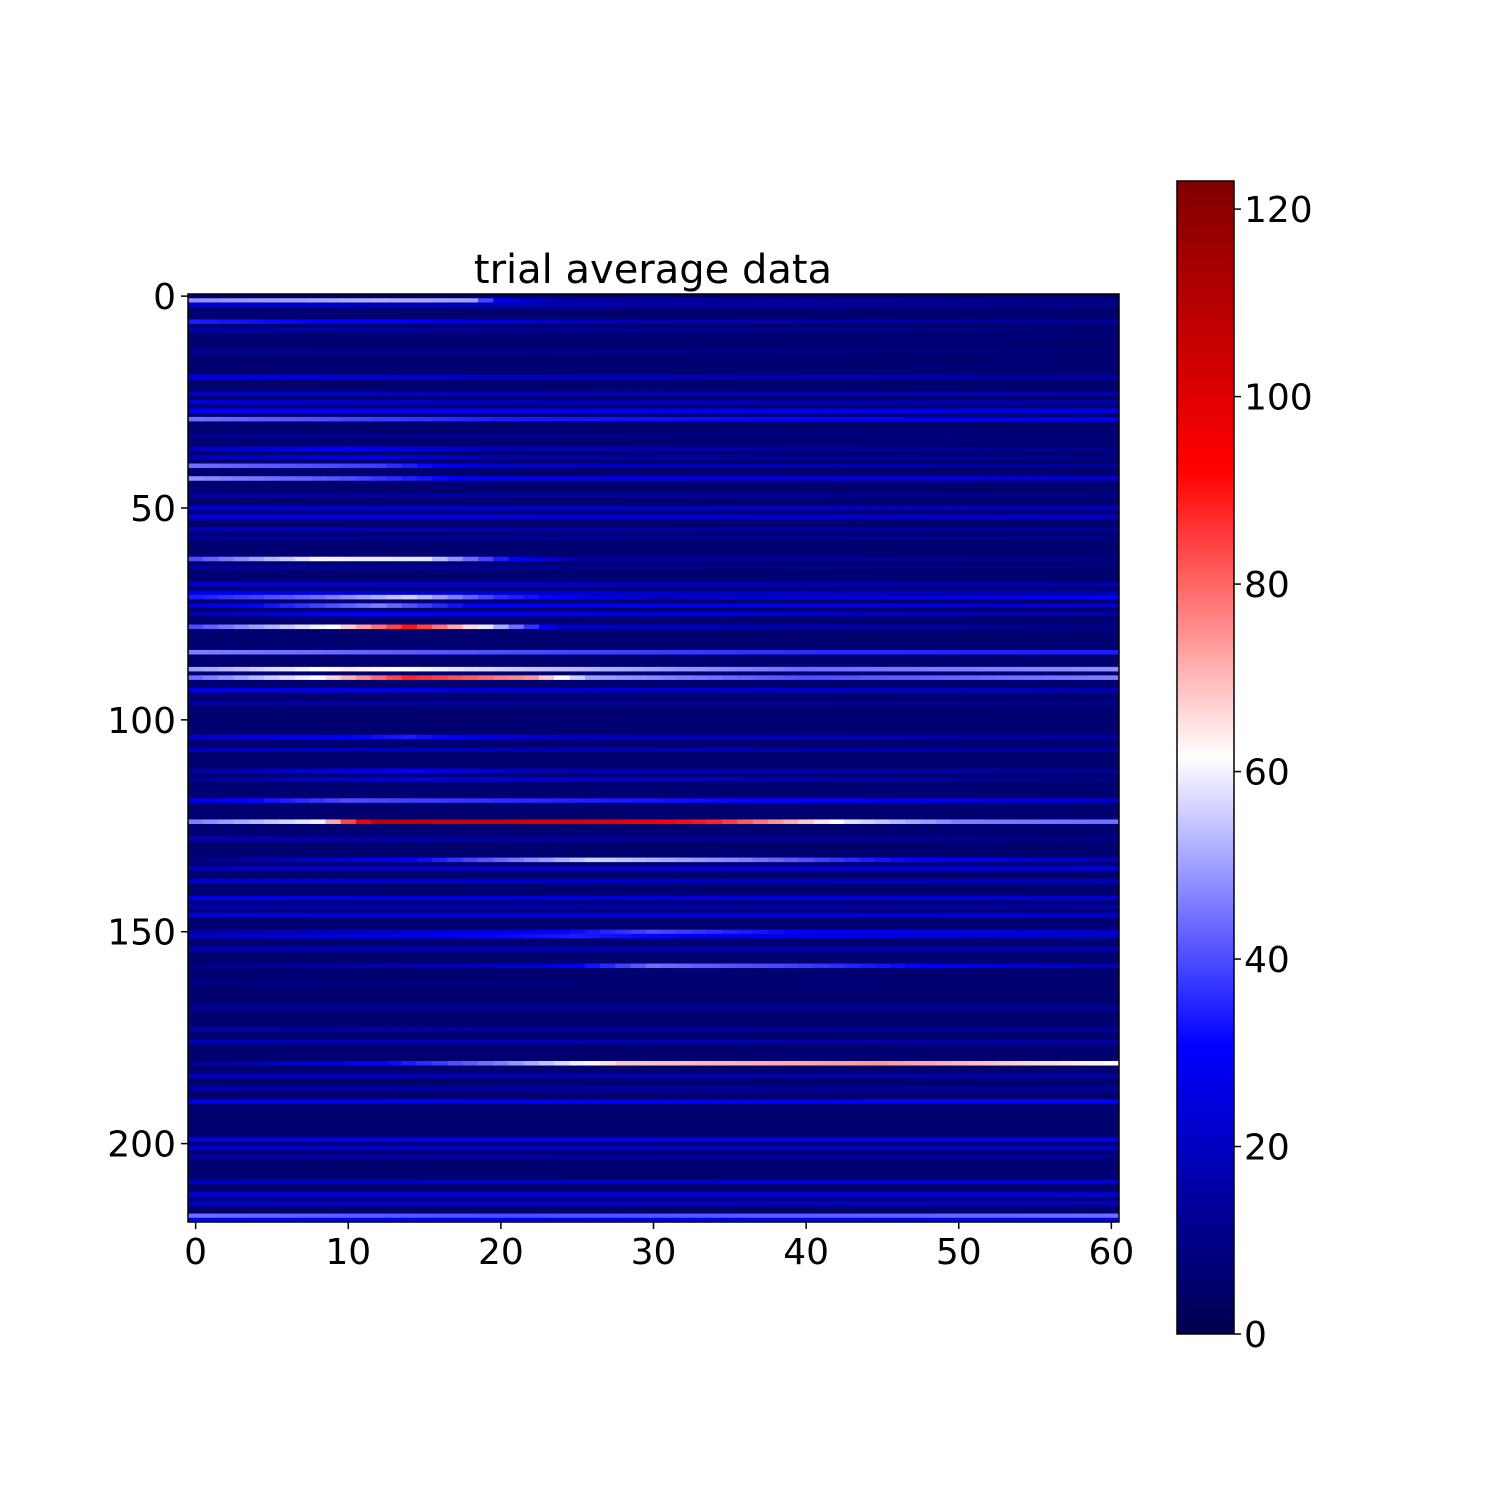 This screenshot has height=1500, width=1500. Describe the element at coordinates (653, 508) in the screenshot. I see `heatmap-row` at that location.